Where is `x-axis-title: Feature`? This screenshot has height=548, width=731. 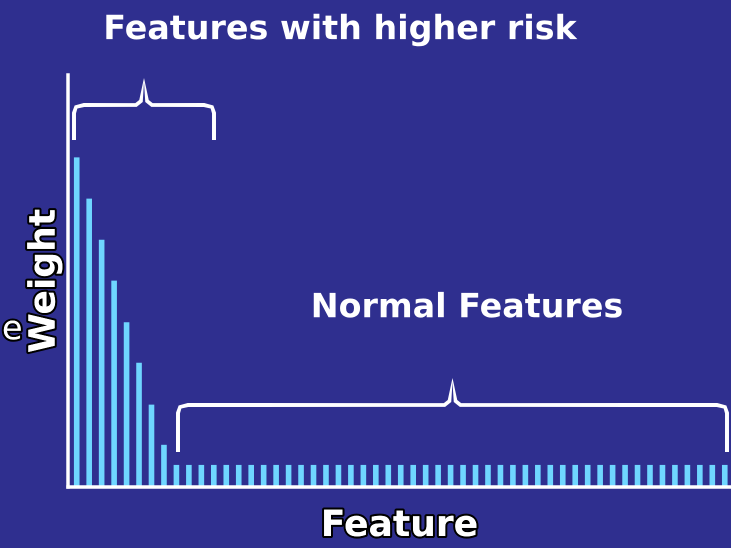 x-axis-title: Feature is located at coordinates (400, 523).